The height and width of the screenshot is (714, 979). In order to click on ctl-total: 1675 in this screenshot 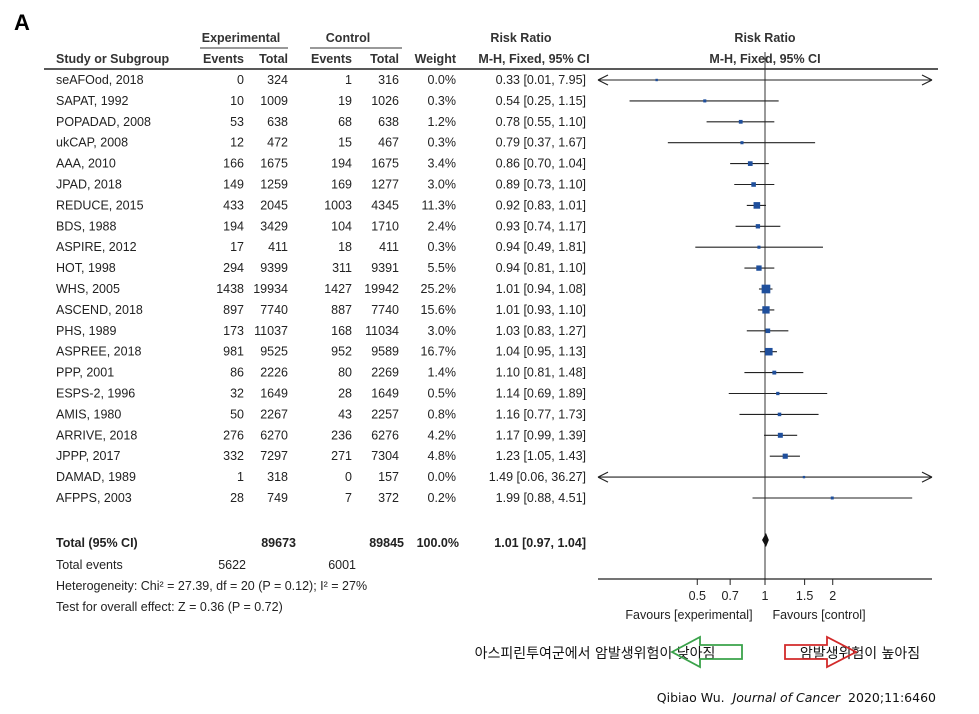, I will do `click(385, 164)`.